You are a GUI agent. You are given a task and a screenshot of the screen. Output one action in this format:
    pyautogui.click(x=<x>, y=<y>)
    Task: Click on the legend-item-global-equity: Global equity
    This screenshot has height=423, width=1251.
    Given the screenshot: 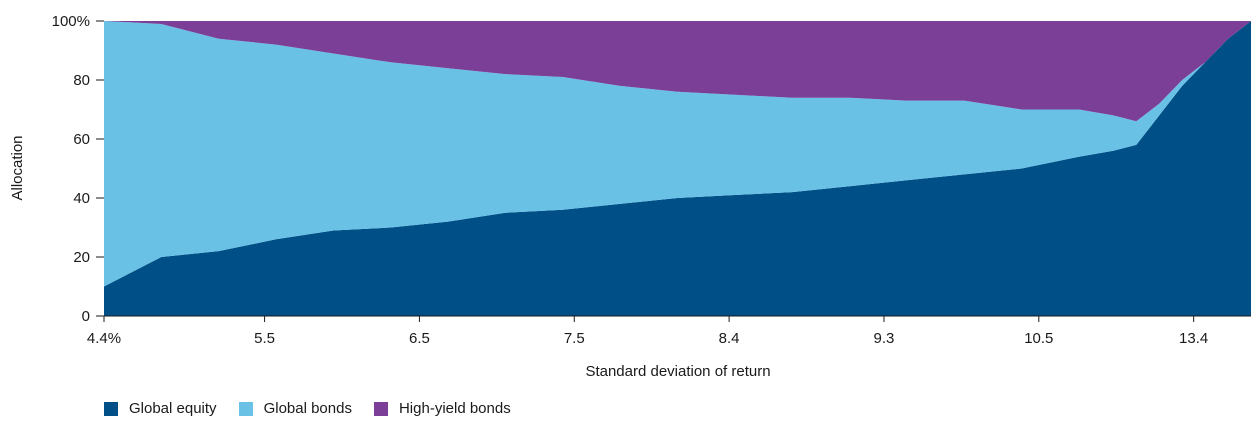 What is the action you would take?
    pyautogui.click(x=160, y=408)
    